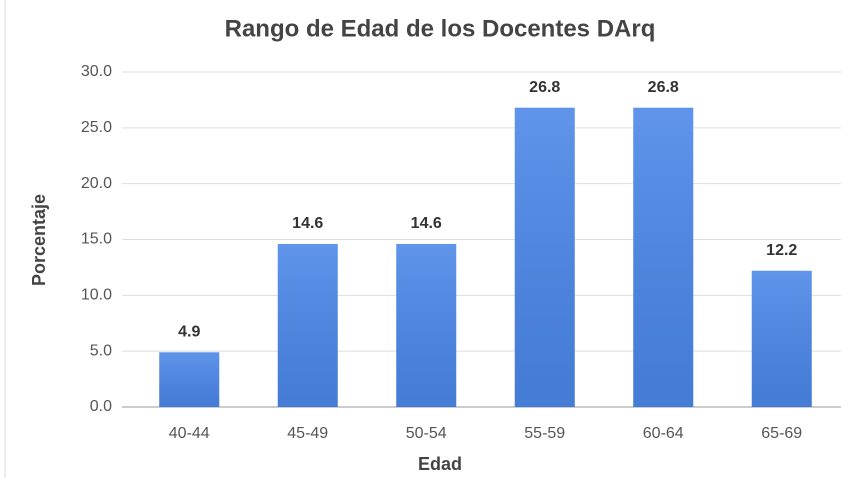  Describe the element at coordinates (96, 239) in the screenshot. I see `y-tick-label: 15.0` at that location.